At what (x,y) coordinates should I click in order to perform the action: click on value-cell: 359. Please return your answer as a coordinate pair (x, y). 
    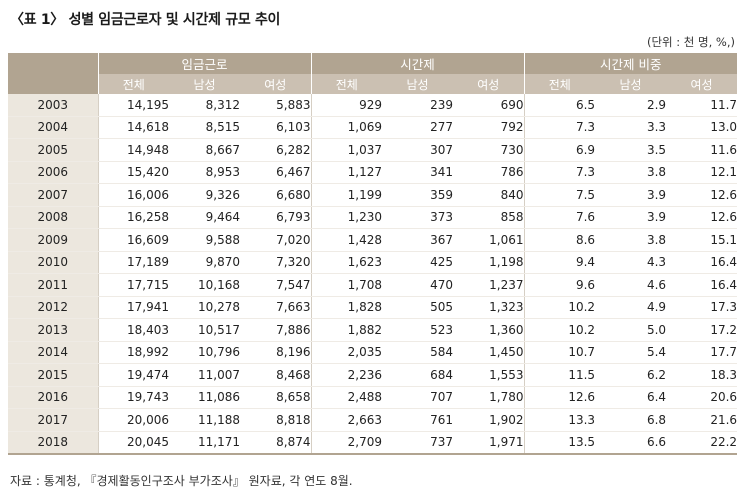
    Looking at the image, I should click on (417, 195).